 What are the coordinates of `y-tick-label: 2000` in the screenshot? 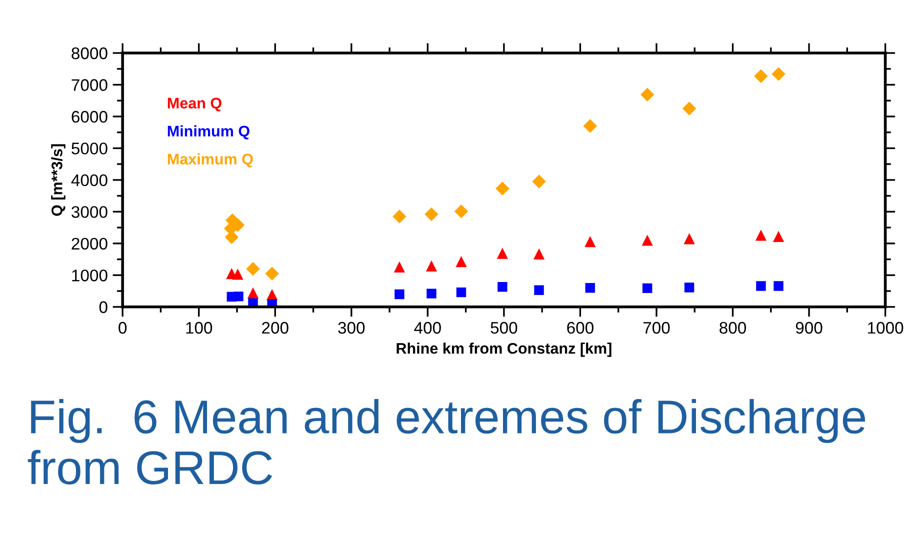 It's located at (90, 244).